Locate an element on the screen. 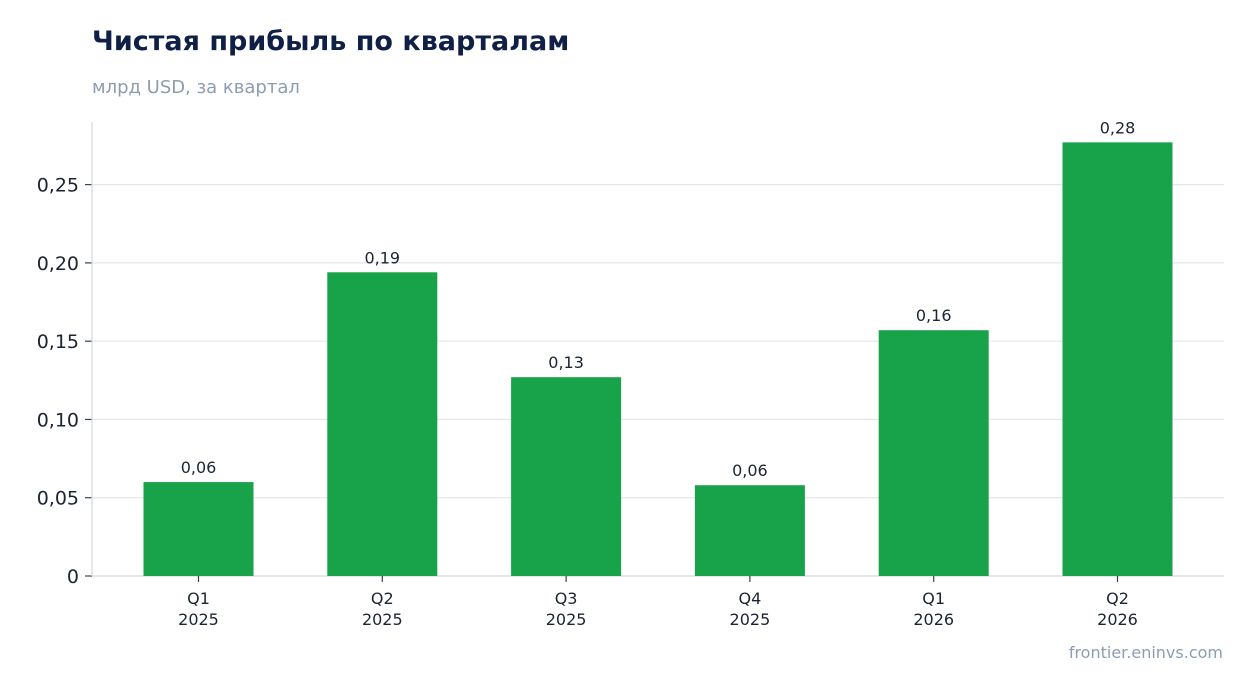  y-tick-label: 0,05 is located at coordinates (58, 499).